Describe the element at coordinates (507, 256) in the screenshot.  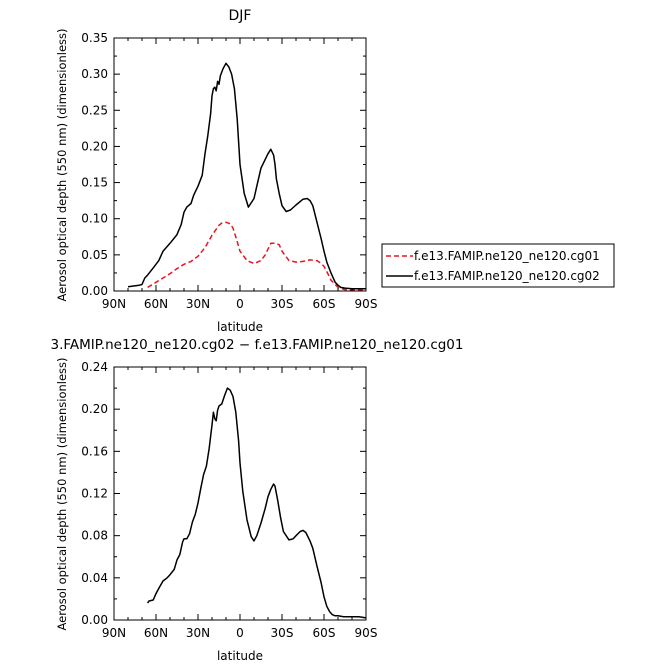
I see `legend-label-cg01: f.e13.FAMIP.ne120_ne120.cg01` at that location.